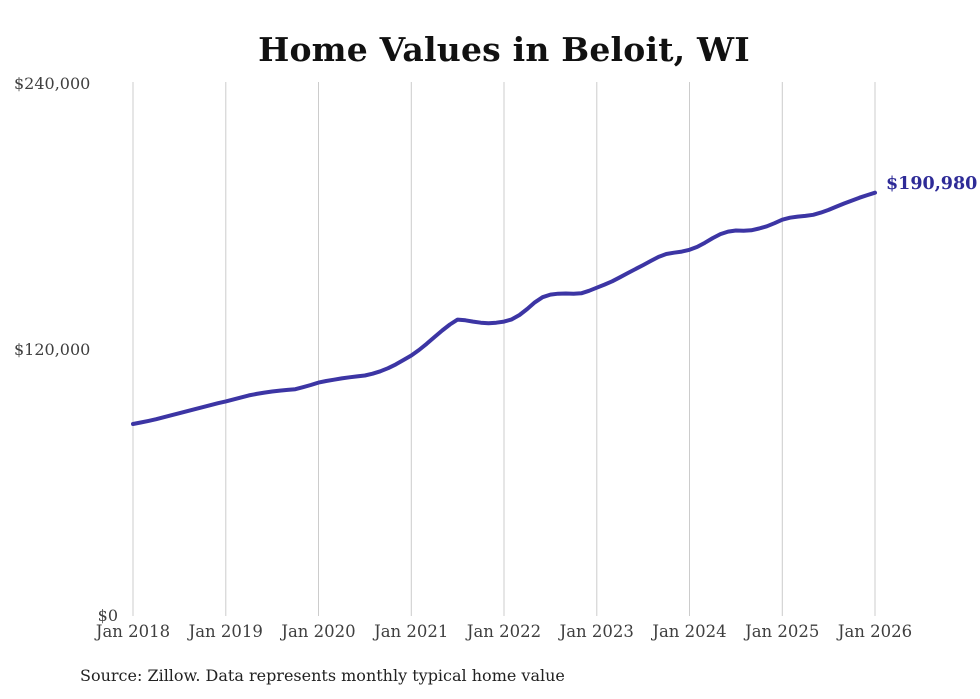 This screenshot has width=980, height=699. What do you see at coordinates (504, 631) in the screenshot?
I see `x-axis-tick-label: Jan 2022` at bounding box center [504, 631].